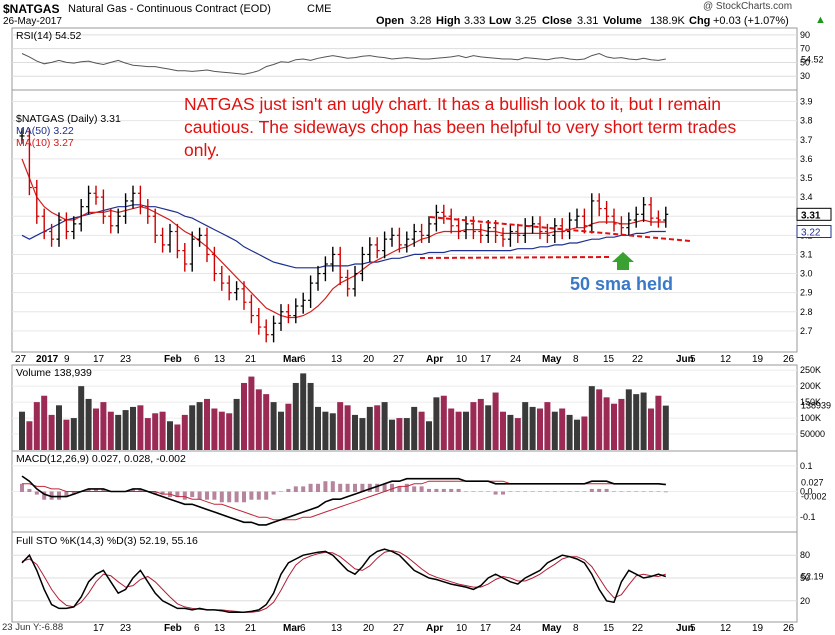  Describe the element at coordinates (516, 359) in the screenshot. I see `price-x-label: 24` at that location.